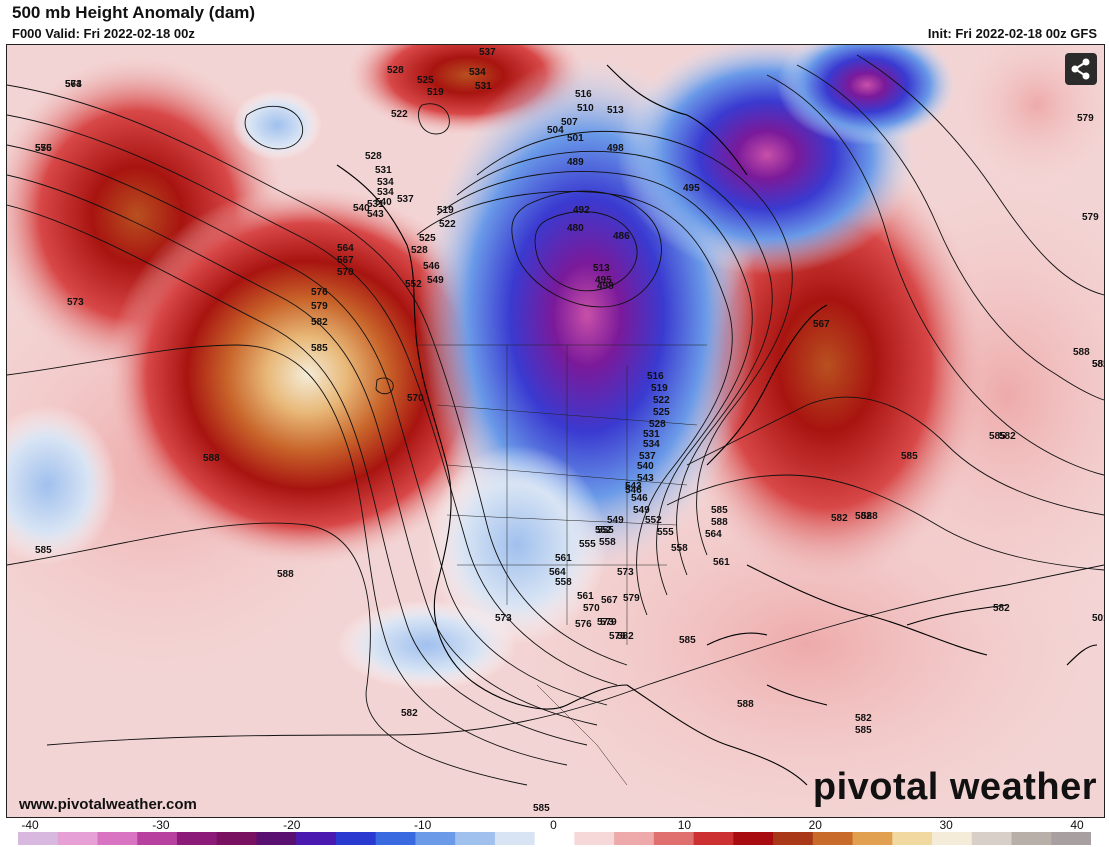  I want to click on contour-label: 489, so click(575, 162).